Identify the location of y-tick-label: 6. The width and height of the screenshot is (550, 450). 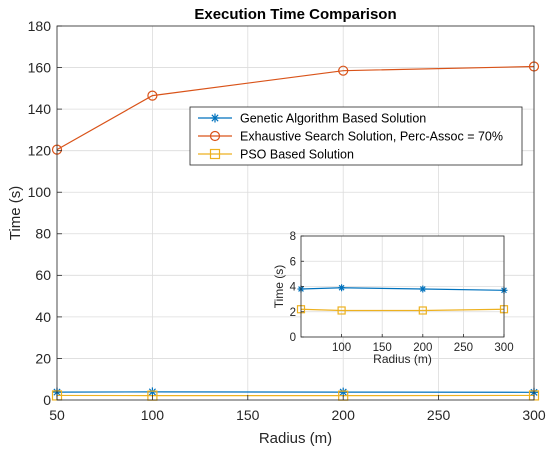
(293, 262).